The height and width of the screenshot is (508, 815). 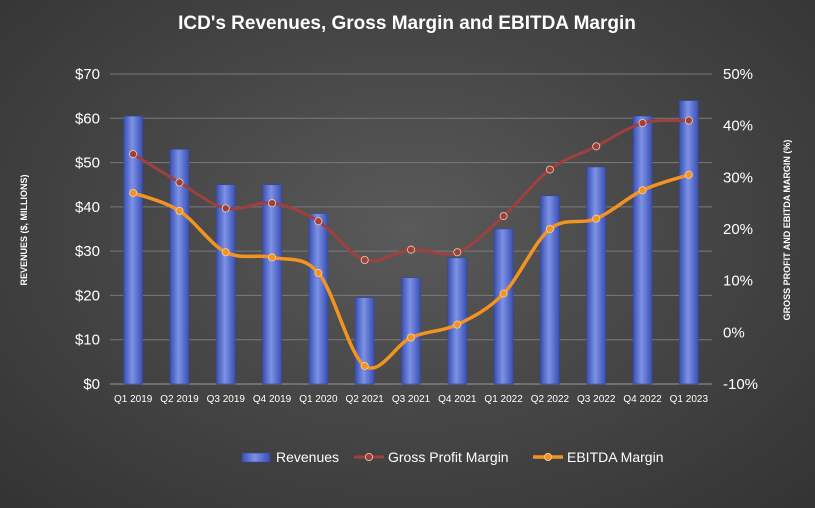 What do you see at coordinates (24, 229) in the screenshot?
I see `y-axis-label: REVENUES ($, MILLIONS)` at bounding box center [24, 229].